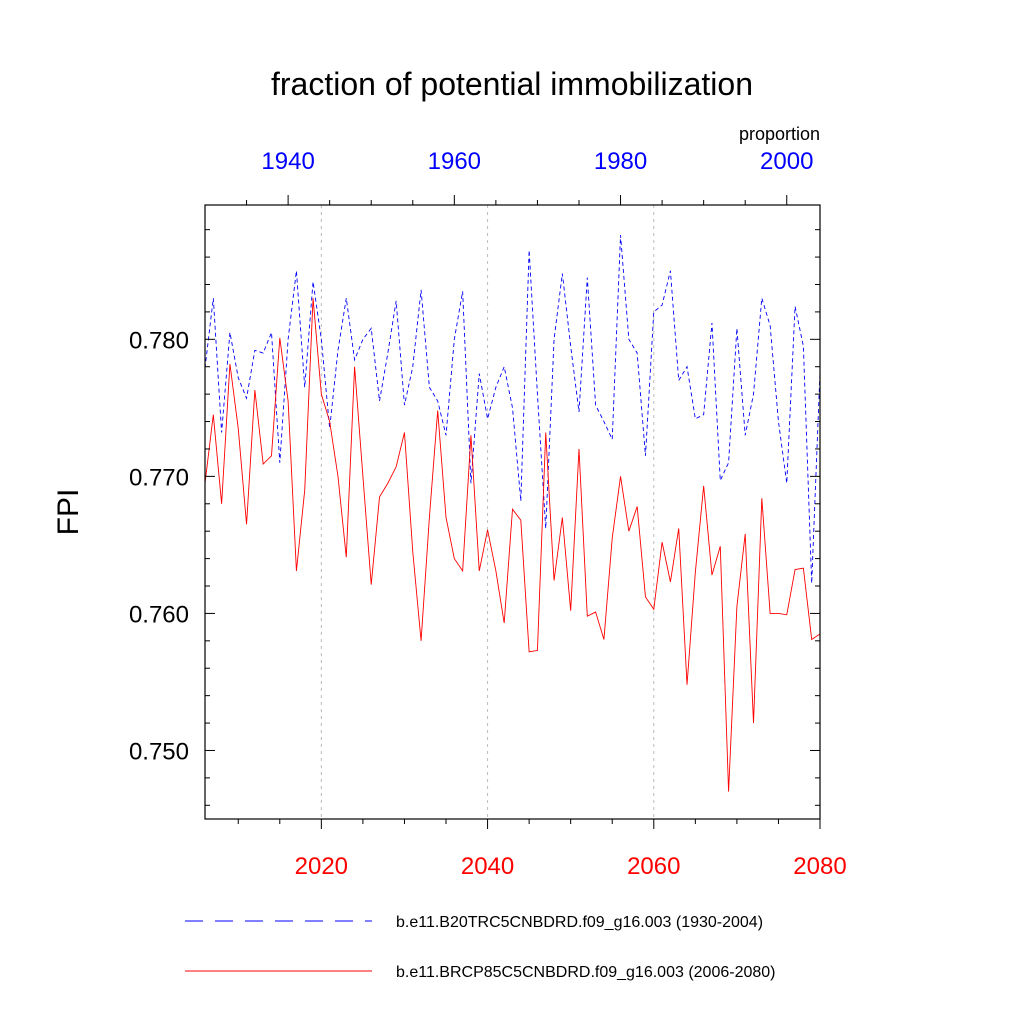 Image resolution: width=1024 pixels, height=1024 pixels. Describe the element at coordinates (159, 614) in the screenshot. I see `y-tick-label: 0.760` at that location.